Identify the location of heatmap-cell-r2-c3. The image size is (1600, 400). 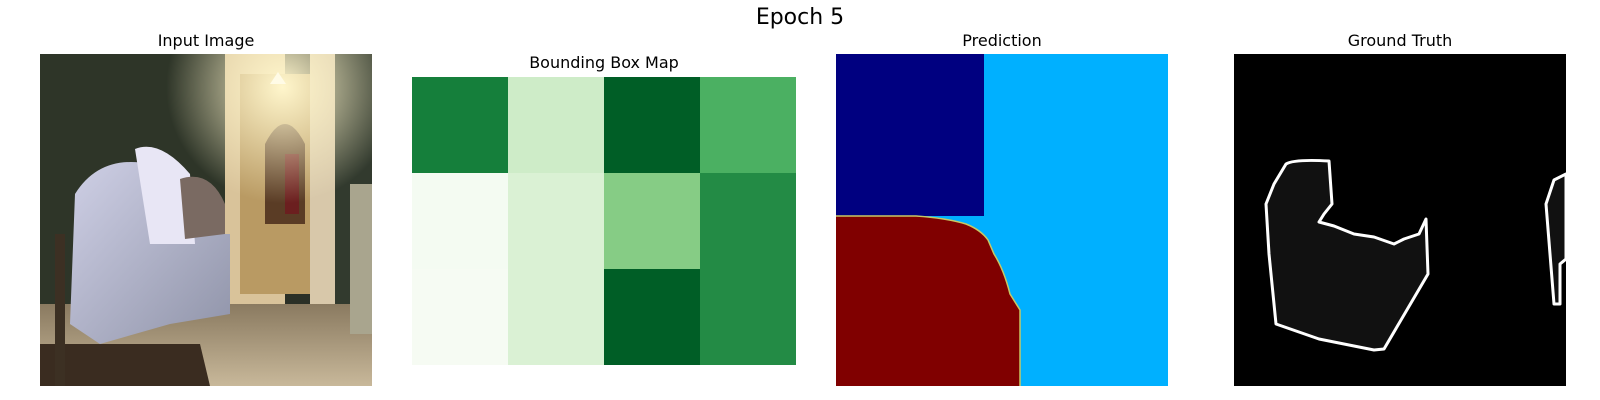
(748, 317).